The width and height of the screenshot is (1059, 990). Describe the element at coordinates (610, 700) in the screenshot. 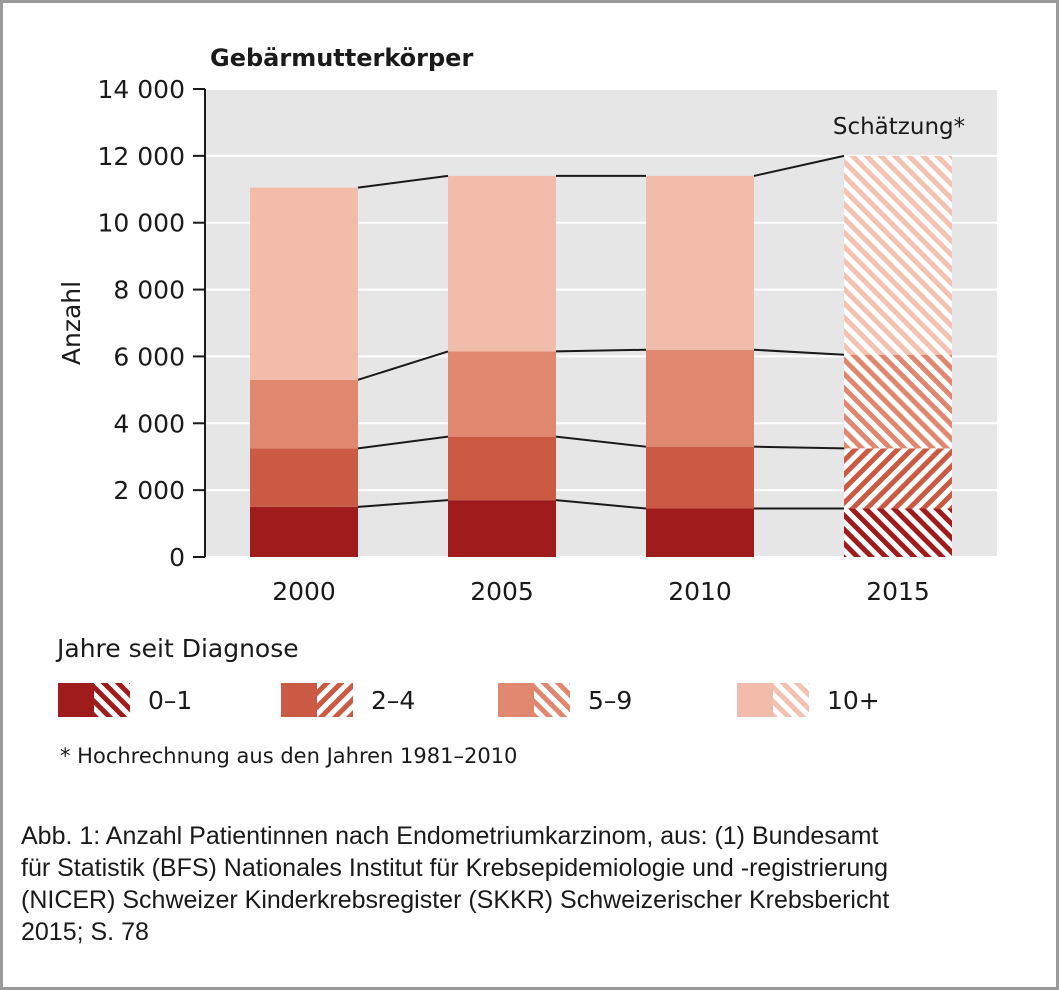

I see `legend-label-5-9: 5–9` at that location.